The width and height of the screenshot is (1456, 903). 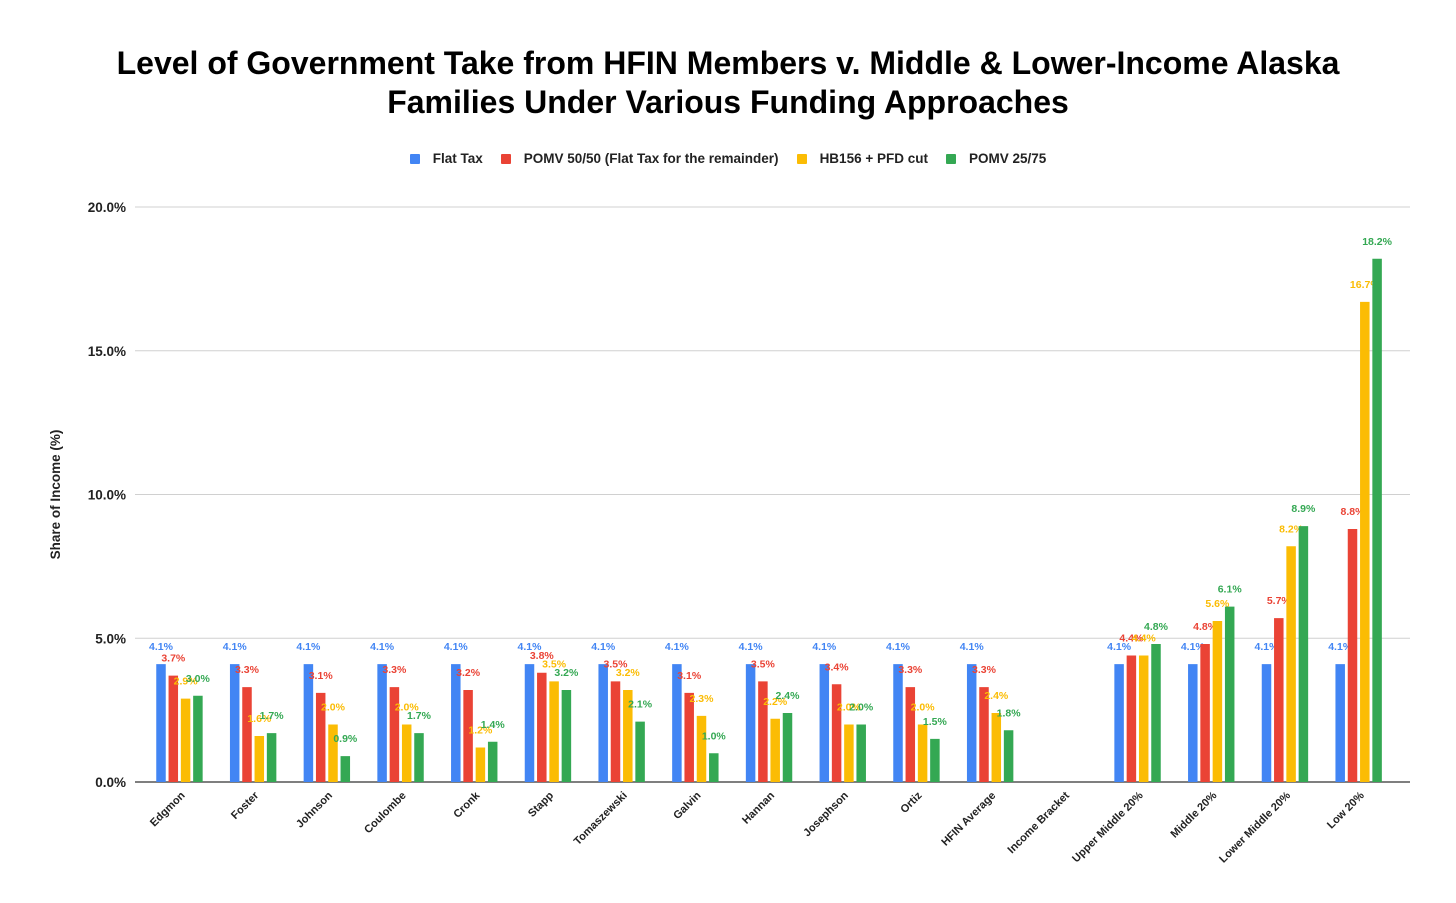 I want to click on x-tick-label: Foster, so click(x=245, y=805).